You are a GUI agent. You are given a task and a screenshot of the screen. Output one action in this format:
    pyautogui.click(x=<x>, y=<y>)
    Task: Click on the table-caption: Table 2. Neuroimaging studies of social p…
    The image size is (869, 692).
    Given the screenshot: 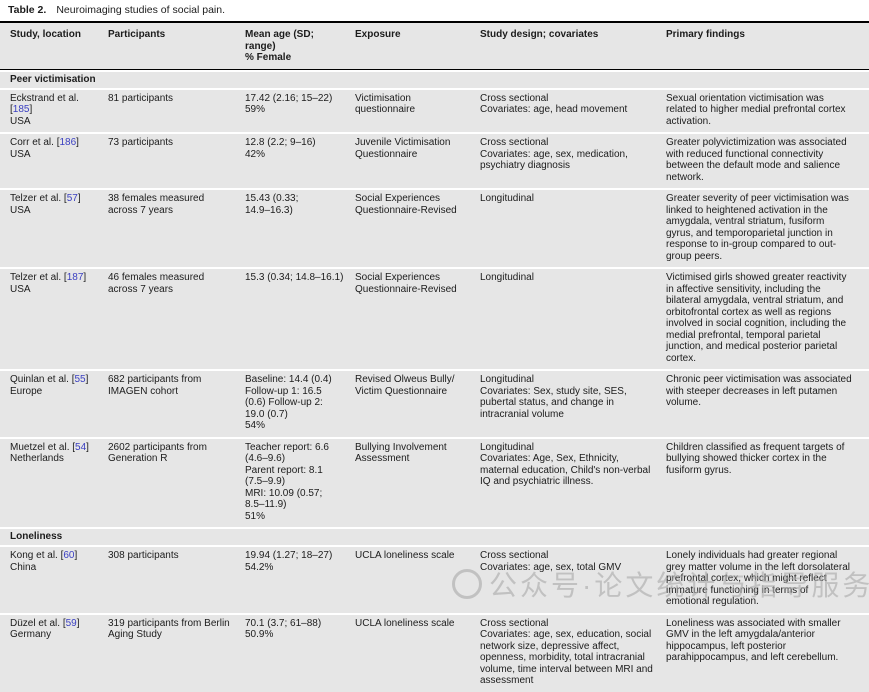 What is the action you would take?
    pyautogui.click(x=434, y=10)
    